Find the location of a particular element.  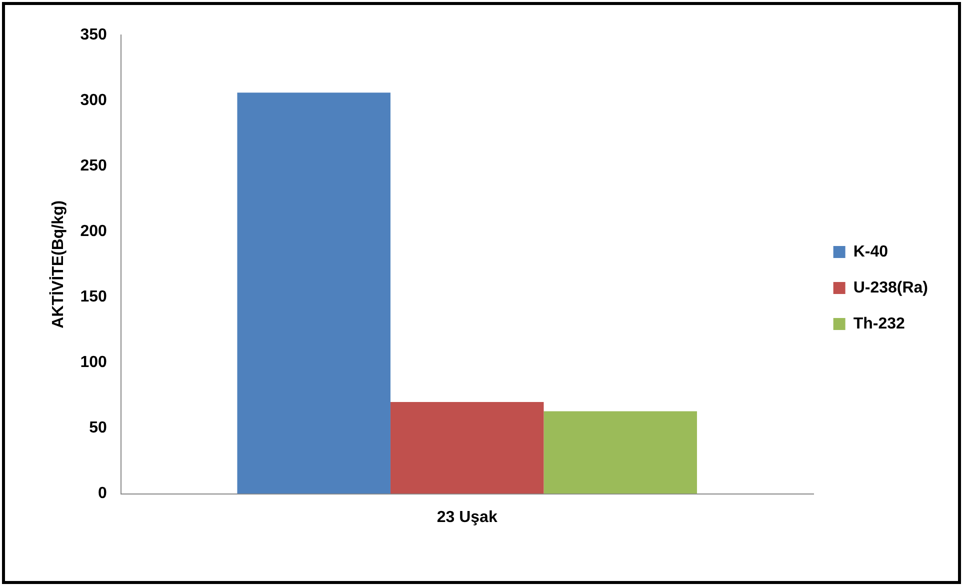

y-tick-label: 100 is located at coordinates (93, 363).